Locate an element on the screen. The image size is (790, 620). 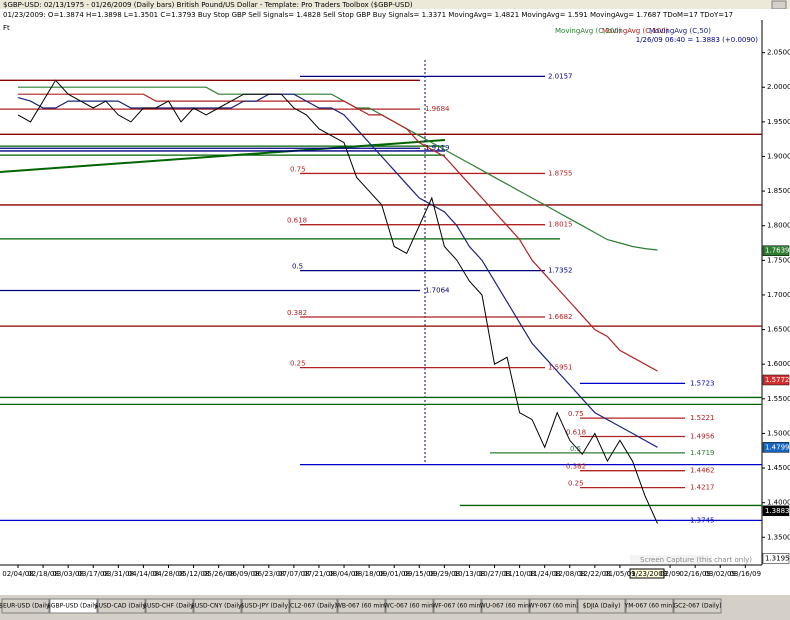
tab-label: WY-067 (60 min) is located at coordinates (554, 606).